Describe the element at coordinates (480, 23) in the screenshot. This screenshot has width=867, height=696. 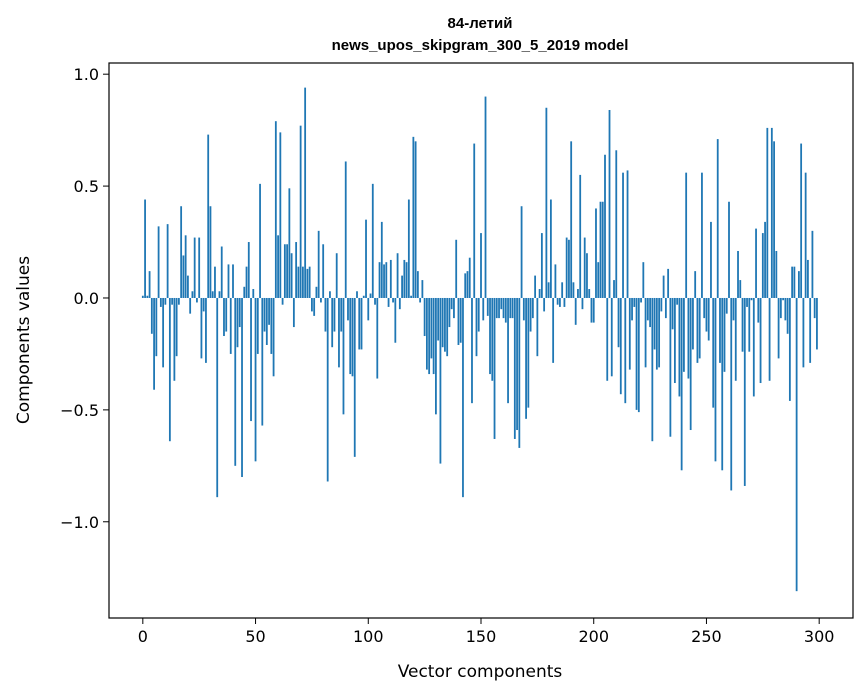
I see `chart-title: 84-летий` at that location.